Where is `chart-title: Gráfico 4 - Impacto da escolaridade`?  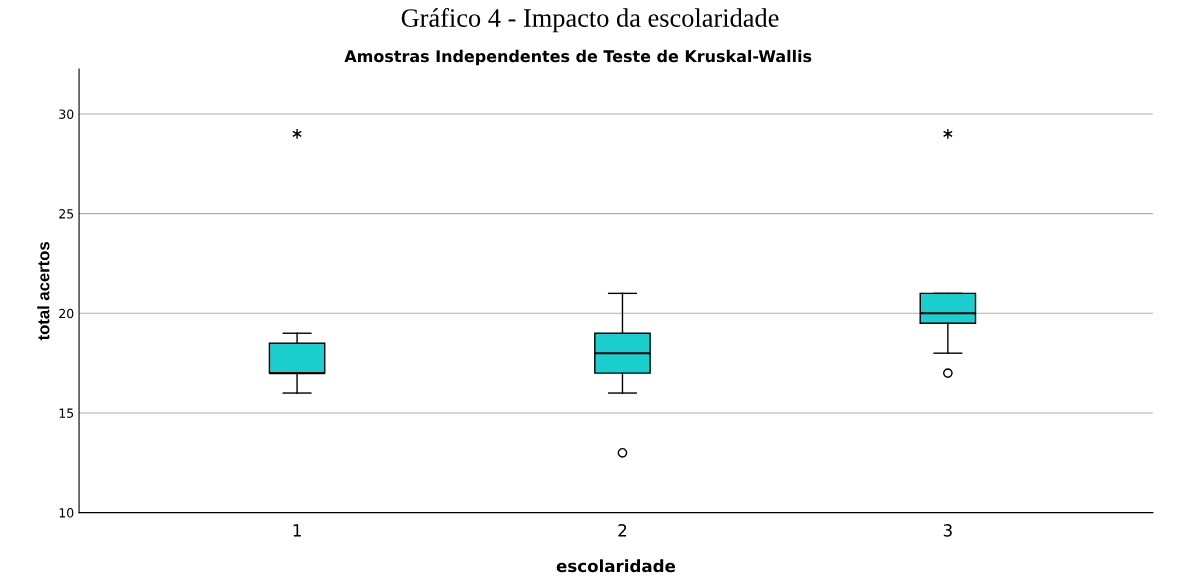
chart-title: Gráfico 4 - Impacto da escolaridade is located at coordinates (590, 20).